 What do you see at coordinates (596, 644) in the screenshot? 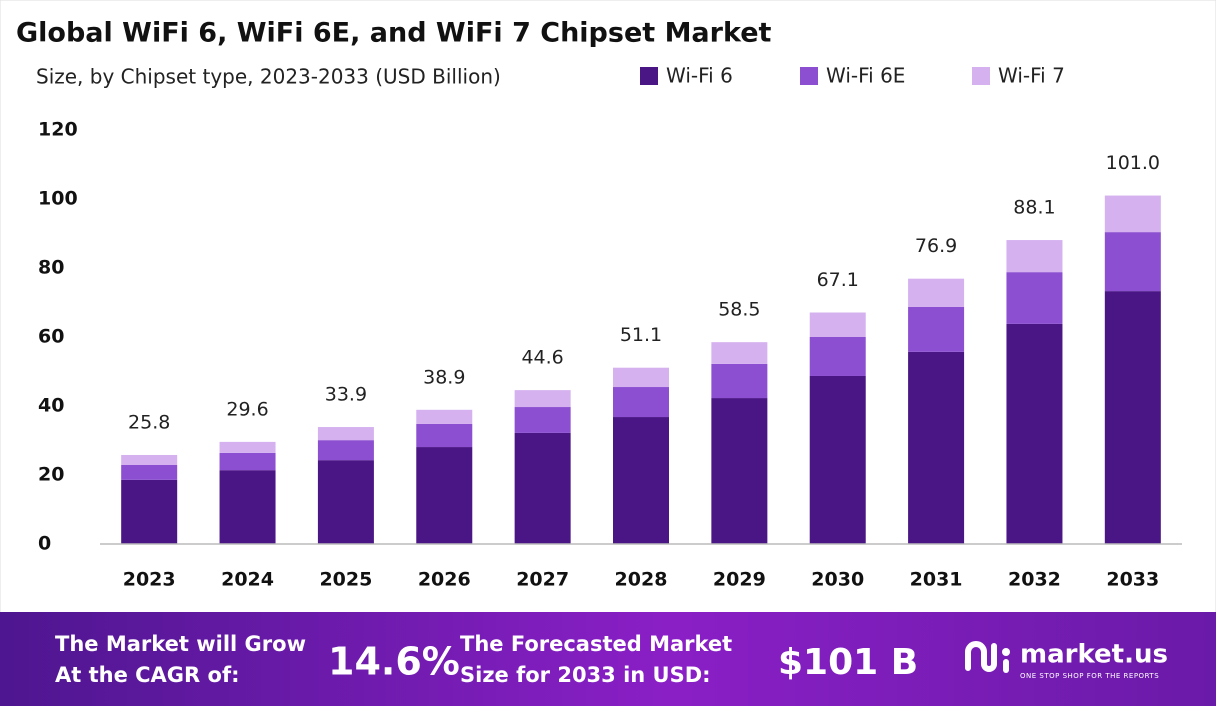
I see `footer-text: The Forecasted Market` at bounding box center [596, 644].